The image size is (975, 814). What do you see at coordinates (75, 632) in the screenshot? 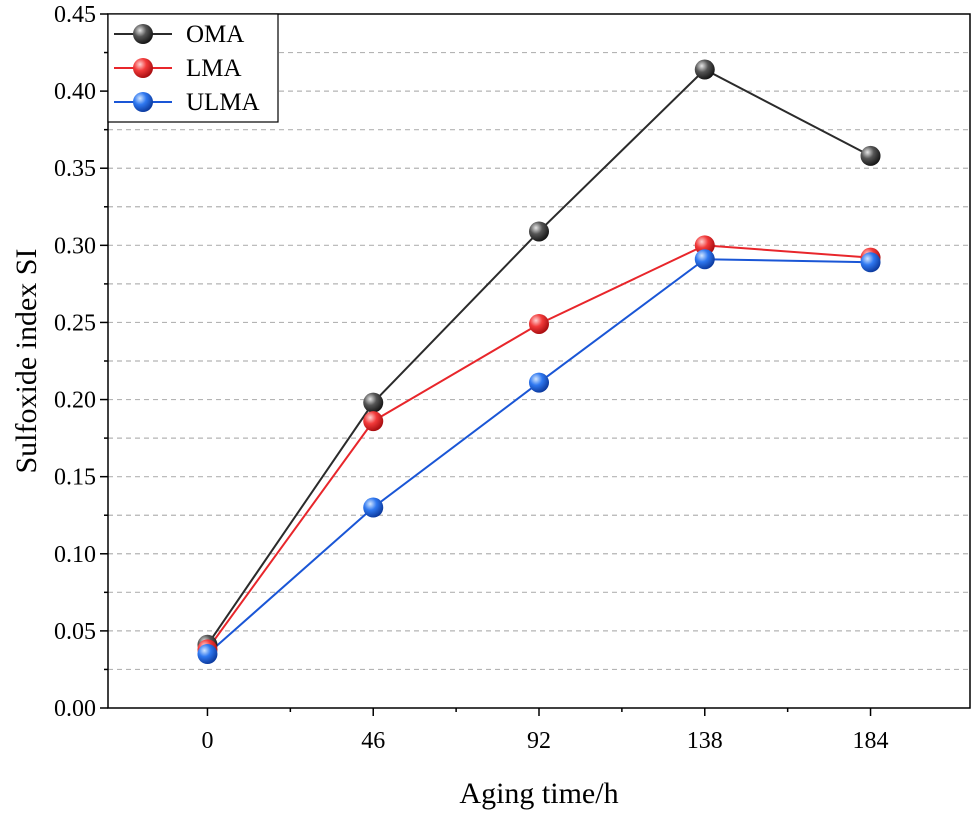
I see `y-tick-label: 0.05` at bounding box center [75, 632].